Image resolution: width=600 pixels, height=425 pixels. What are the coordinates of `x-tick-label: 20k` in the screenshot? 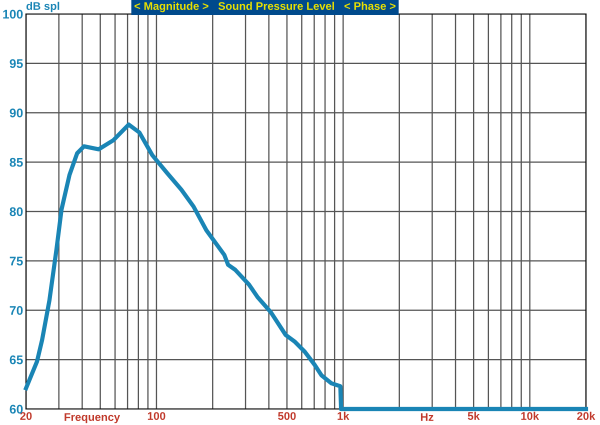 It's located at (586, 416).